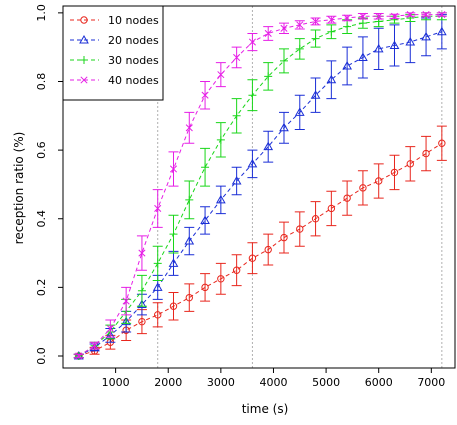 The width and height of the screenshot is (457, 425). What do you see at coordinates (113, 53) in the screenshot?
I see `legend-box` at bounding box center [113, 53].